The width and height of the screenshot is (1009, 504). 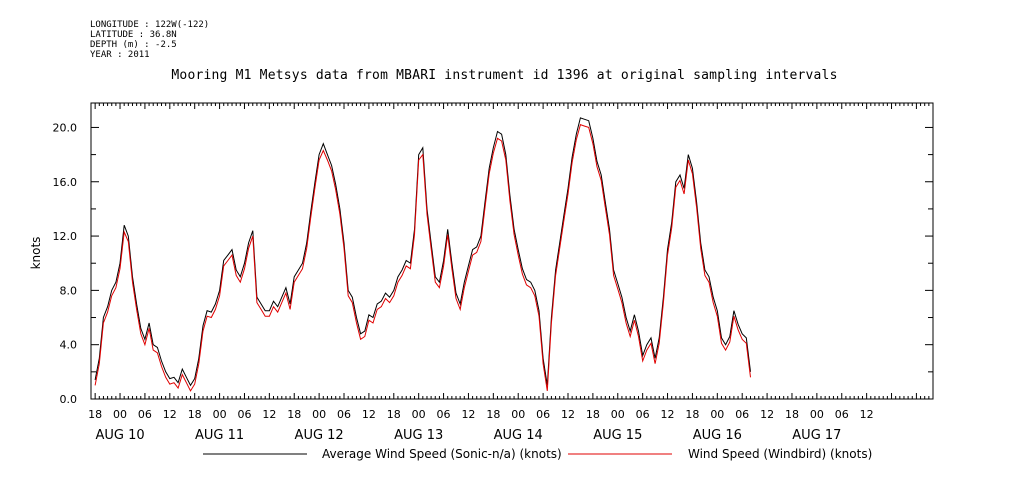 What do you see at coordinates (133, 35) in the screenshot?
I see `latitude-text: LATITUDE : 36.8N` at bounding box center [133, 35].